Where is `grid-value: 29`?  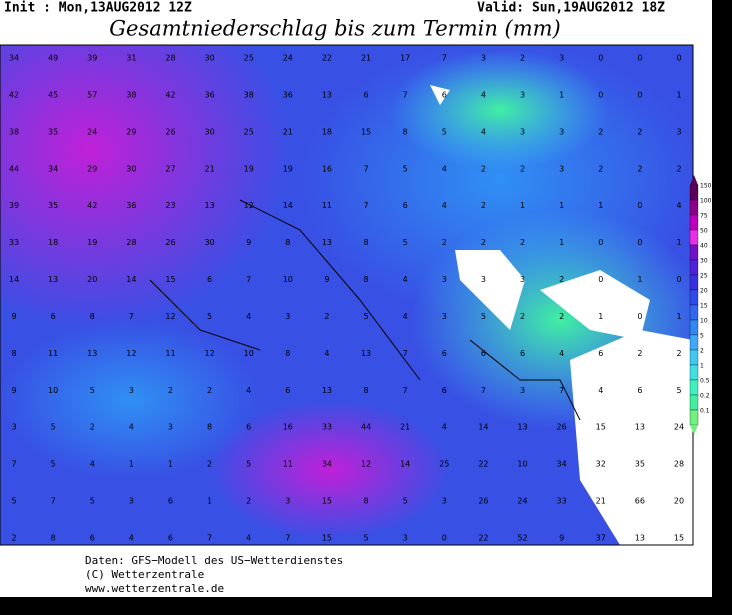
grid-value: 29 is located at coordinates (92, 168).